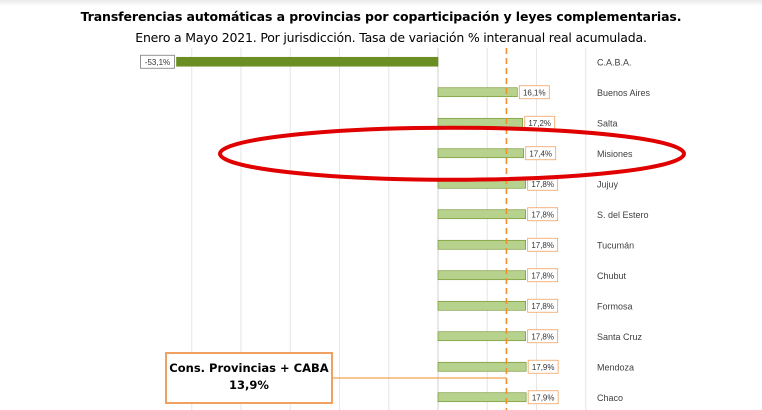 This screenshot has height=410, width=762. I want to click on summary-callout: Cons. Provincias + CABA 13,9%, so click(249, 378).